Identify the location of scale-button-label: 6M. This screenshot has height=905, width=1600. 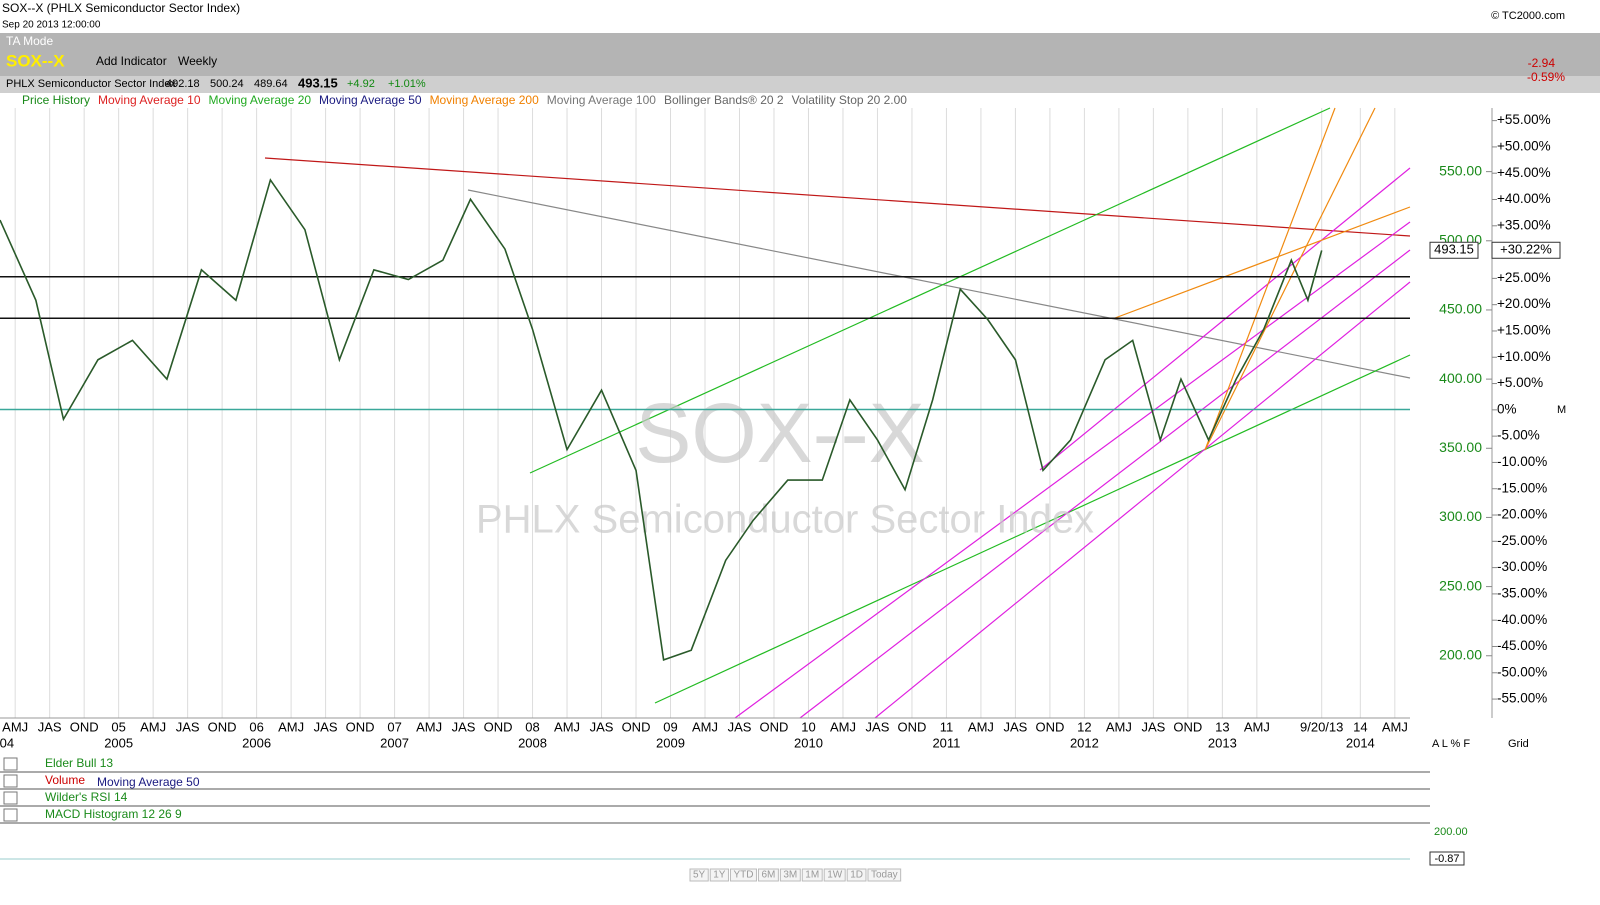
(768, 875).